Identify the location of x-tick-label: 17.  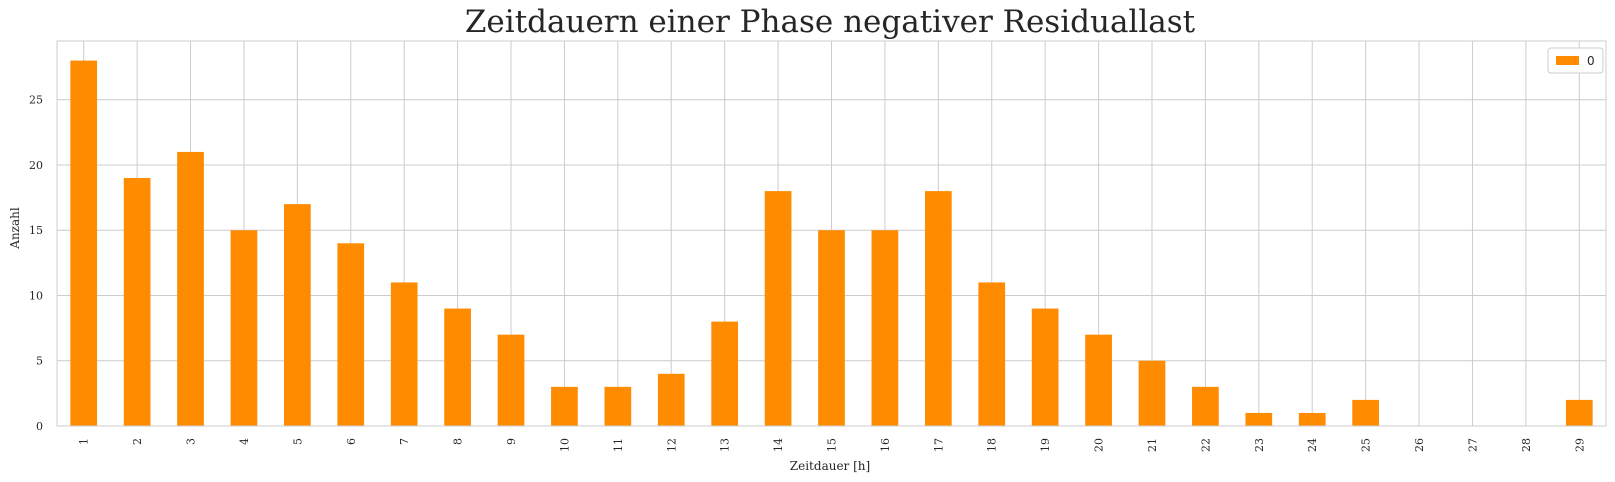
(938, 445).